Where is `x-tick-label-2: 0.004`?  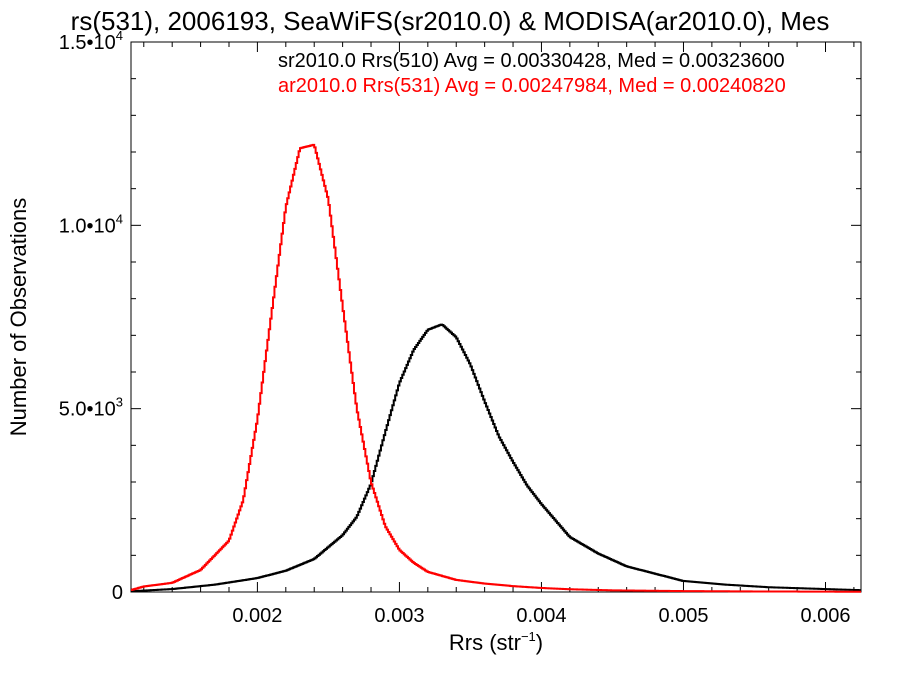 x-tick-label-2: 0.004 is located at coordinates (541, 616).